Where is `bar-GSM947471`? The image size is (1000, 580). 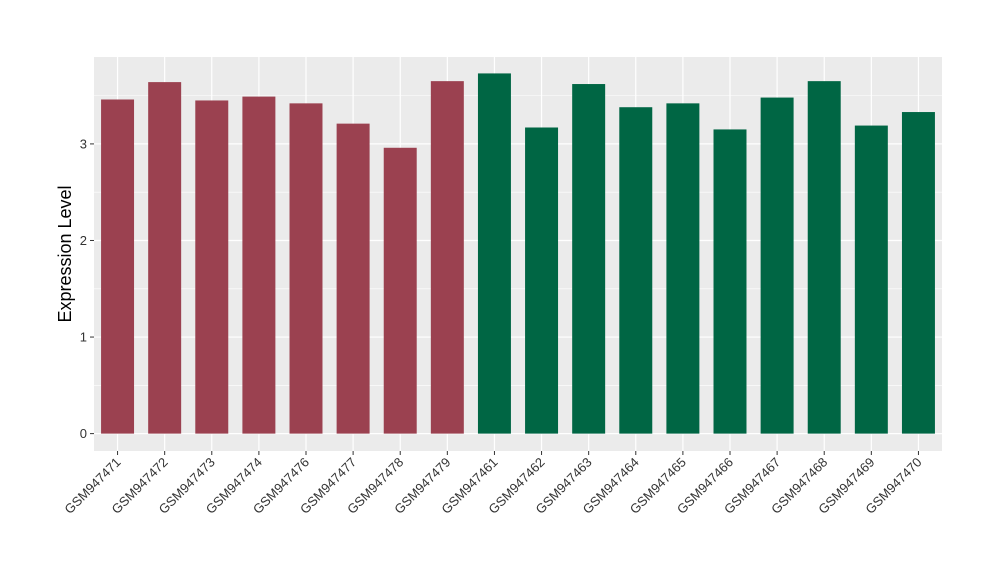 bar-GSM947471 is located at coordinates (118, 266).